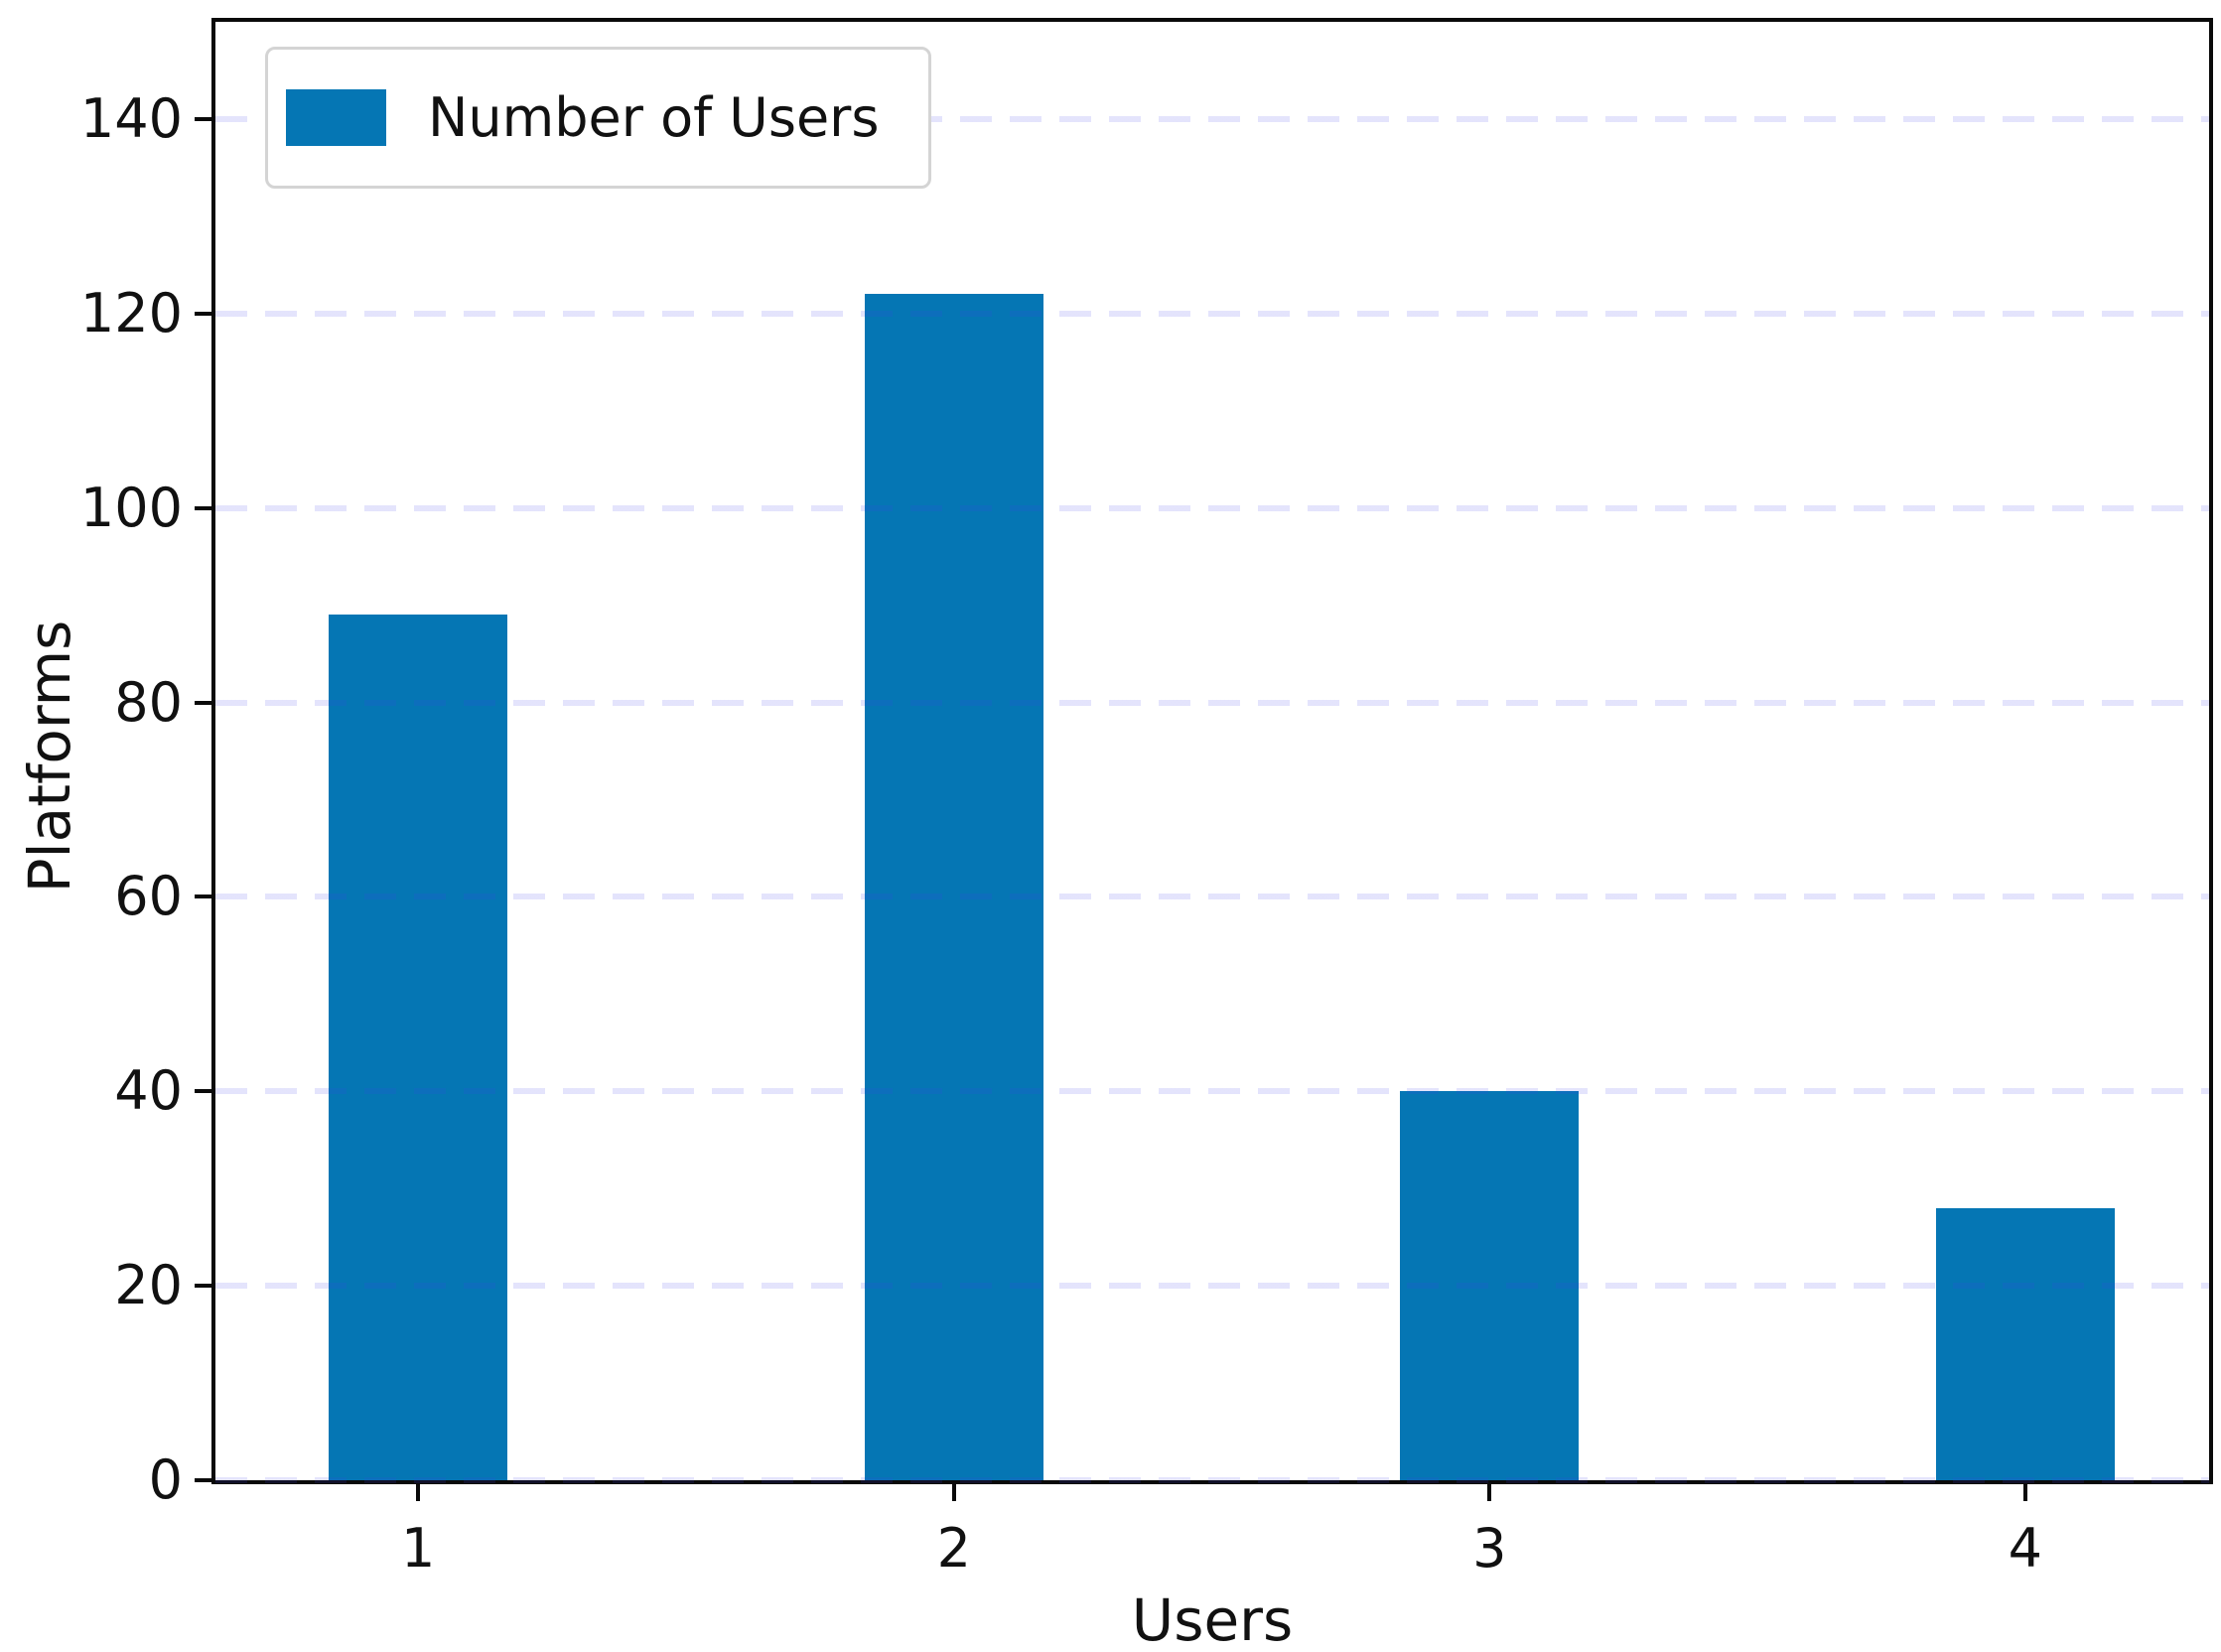 The height and width of the screenshot is (1652, 2221). What do you see at coordinates (148, 897) in the screenshot?
I see `y-tick-label-60: 60` at bounding box center [148, 897].